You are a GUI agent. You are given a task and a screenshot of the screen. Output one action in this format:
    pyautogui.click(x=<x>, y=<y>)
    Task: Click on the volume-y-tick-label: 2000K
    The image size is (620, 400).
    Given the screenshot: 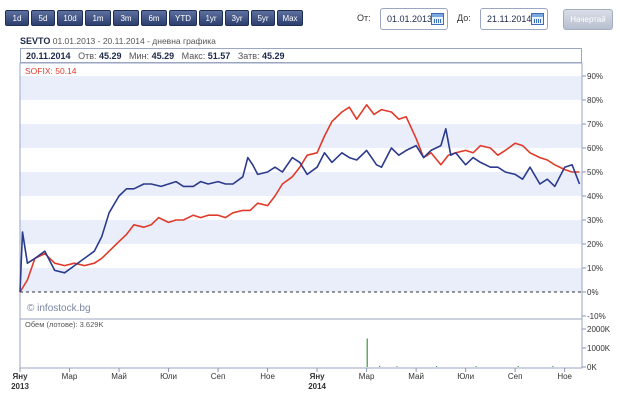 What is the action you would take?
    pyautogui.click(x=599, y=329)
    